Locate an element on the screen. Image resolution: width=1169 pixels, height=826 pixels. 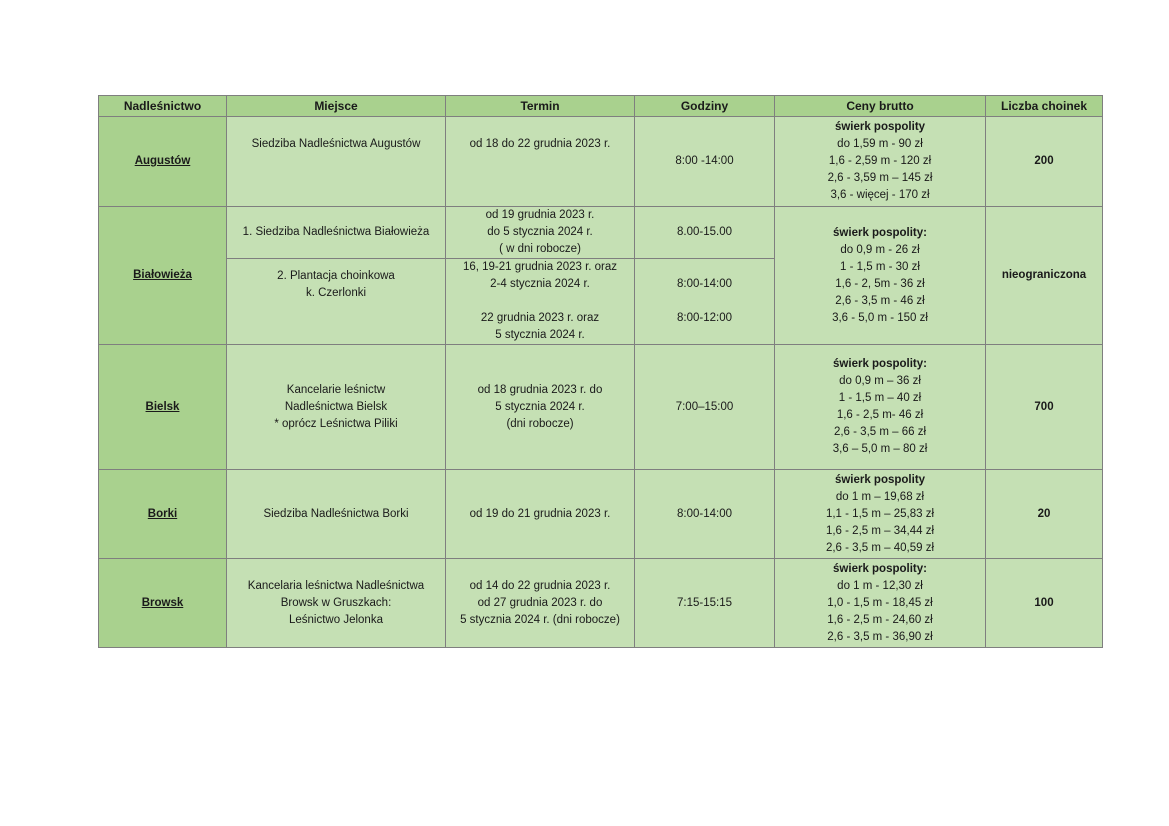
liczba-choinek-cell: nieograniczona is located at coordinates (1044, 275).